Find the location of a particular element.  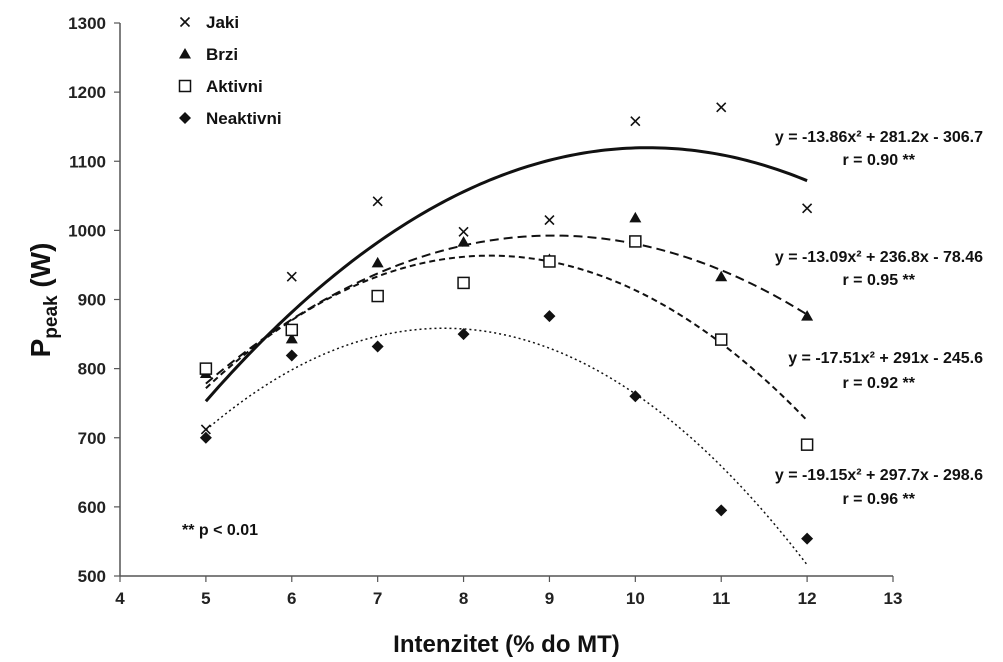

legend-label-brzi: Brzi is located at coordinates (222, 54).